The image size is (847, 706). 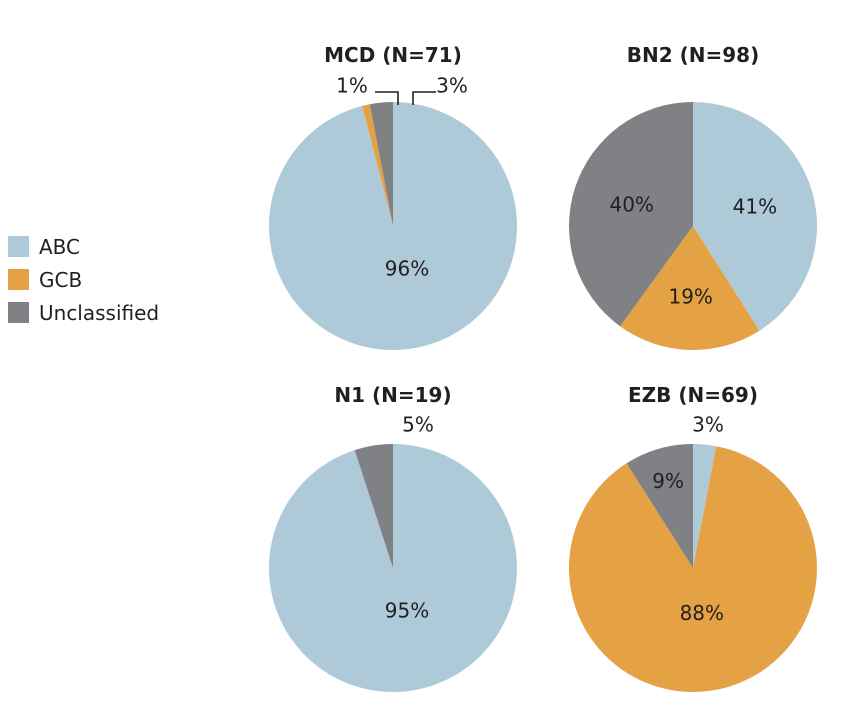 I want to click on chart-title: N1 (N=19), so click(x=392, y=395).